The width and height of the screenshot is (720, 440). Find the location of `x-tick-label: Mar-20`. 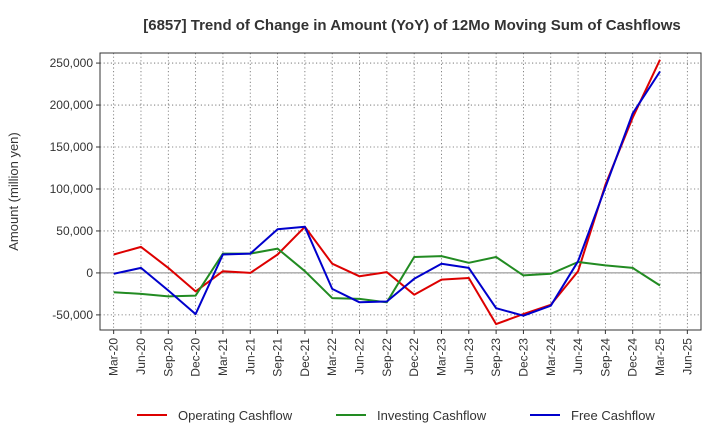

x-tick-label: Mar-20 is located at coordinates (114, 357).